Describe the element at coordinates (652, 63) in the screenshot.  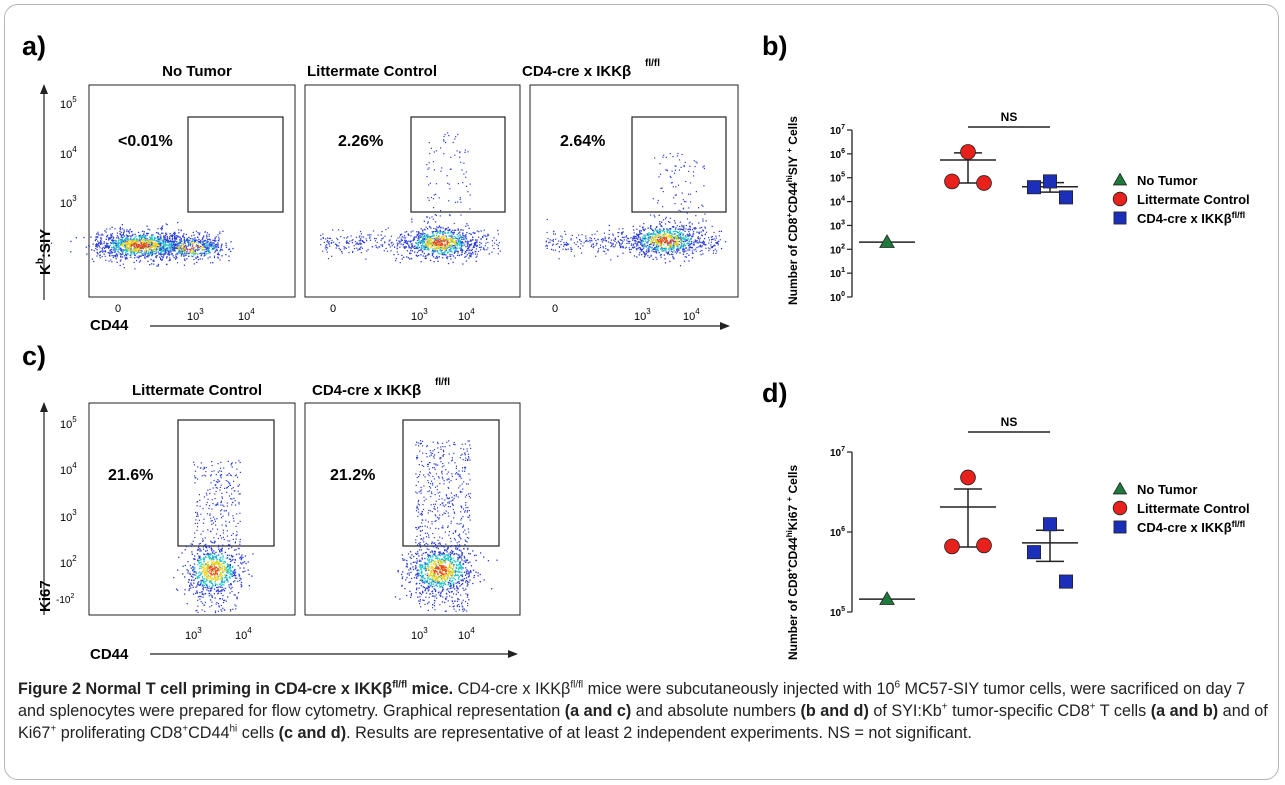
I see `panel-a-title-3-sup: fl/fl` at that location.